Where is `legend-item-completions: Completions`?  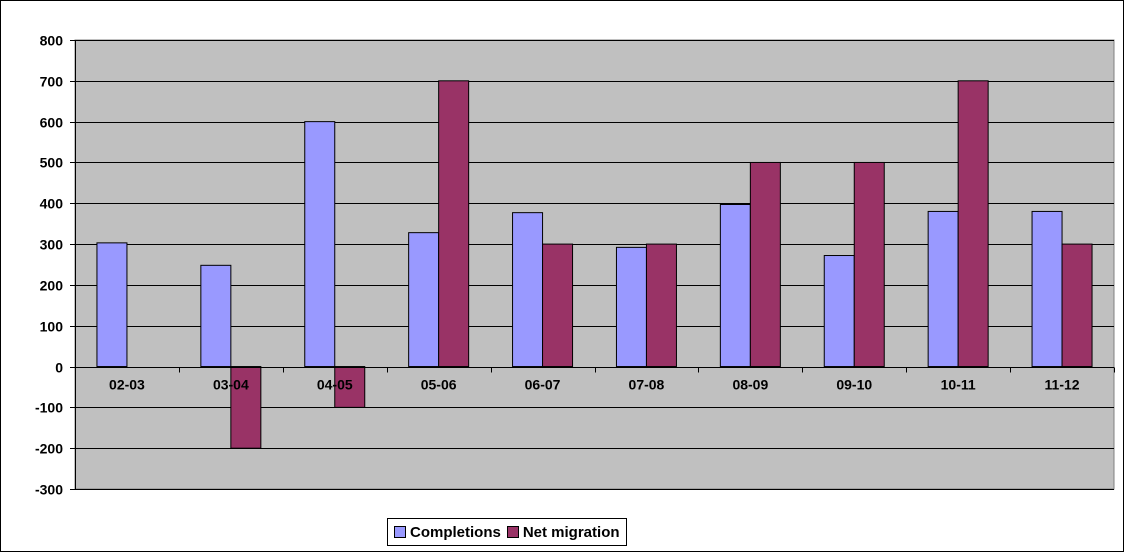
legend-item-completions: Completions is located at coordinates (447, 532).